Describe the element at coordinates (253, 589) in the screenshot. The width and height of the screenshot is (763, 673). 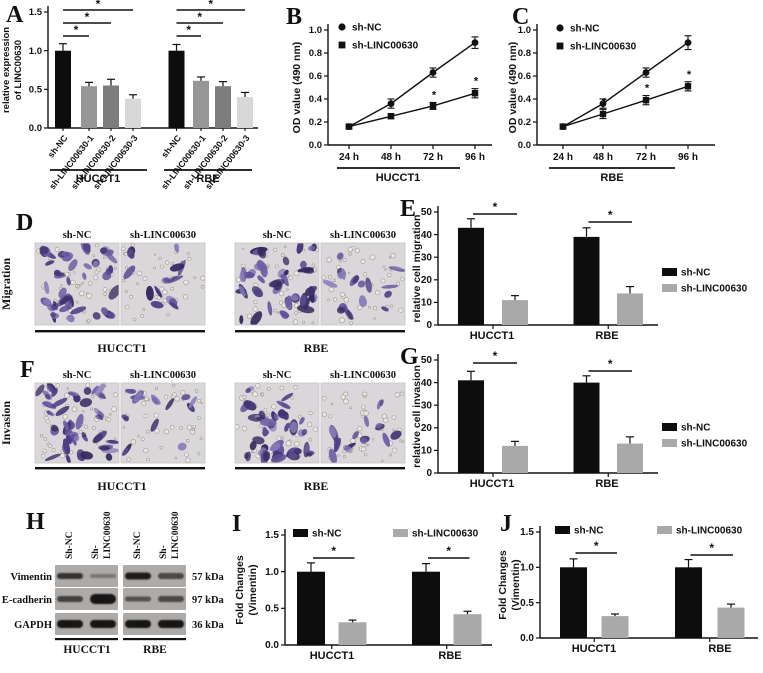
I see `y-axis-label: (Vimentin)` at that location.